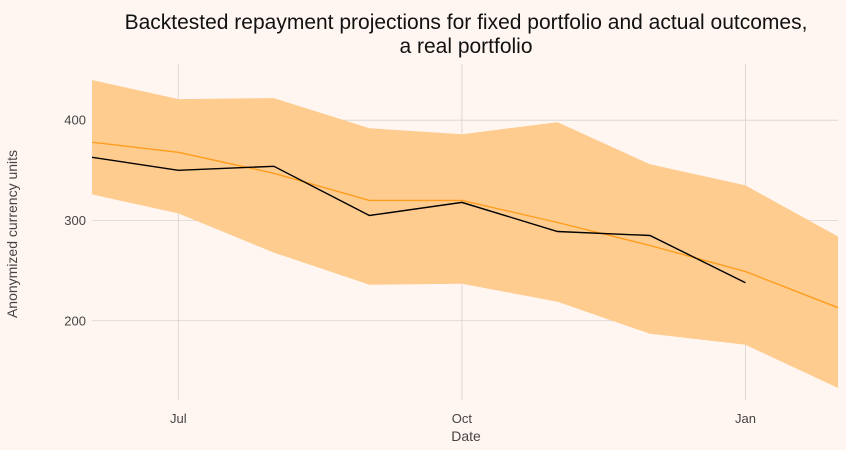  What do you see at coordinates (75, 320) in the screenshot?
I see `y-tick-label: 200` at bounding box center [75, 320].